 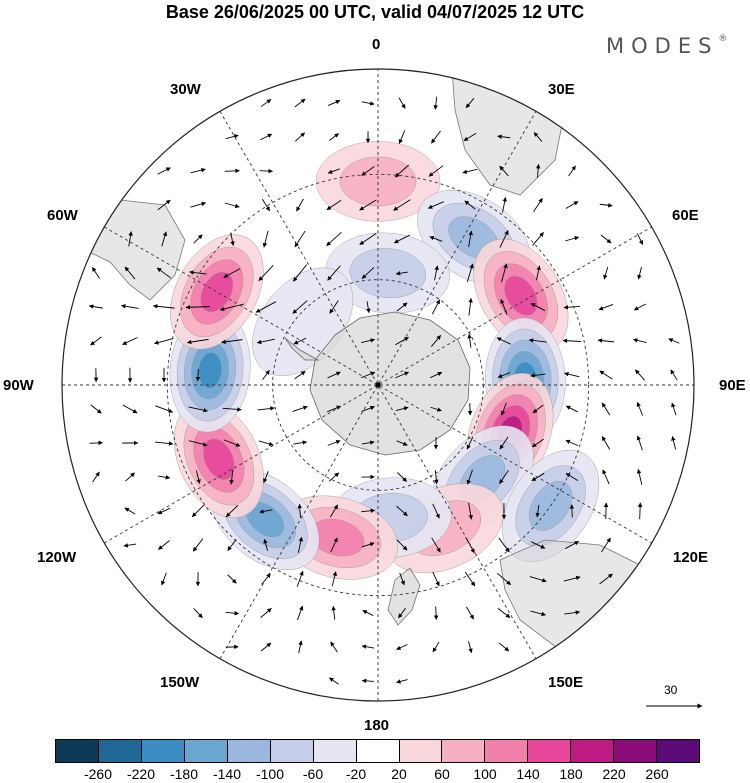 What do you see at coordinates (662, 46) in the screenshot?
I see `brand-name: MODES` at bounding box center [662, 46].